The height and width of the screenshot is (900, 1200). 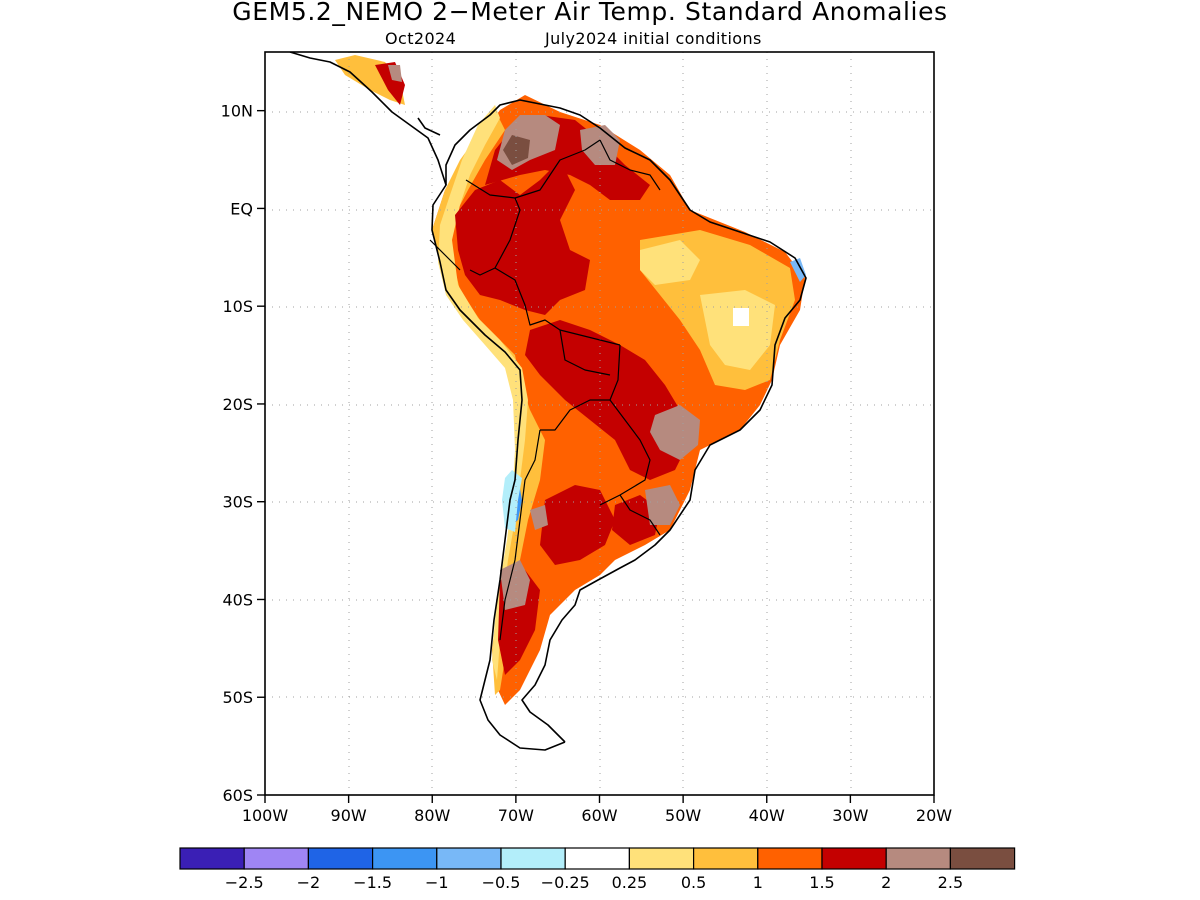 I want to click on shade-white-spot, so click(x=741, y=317).